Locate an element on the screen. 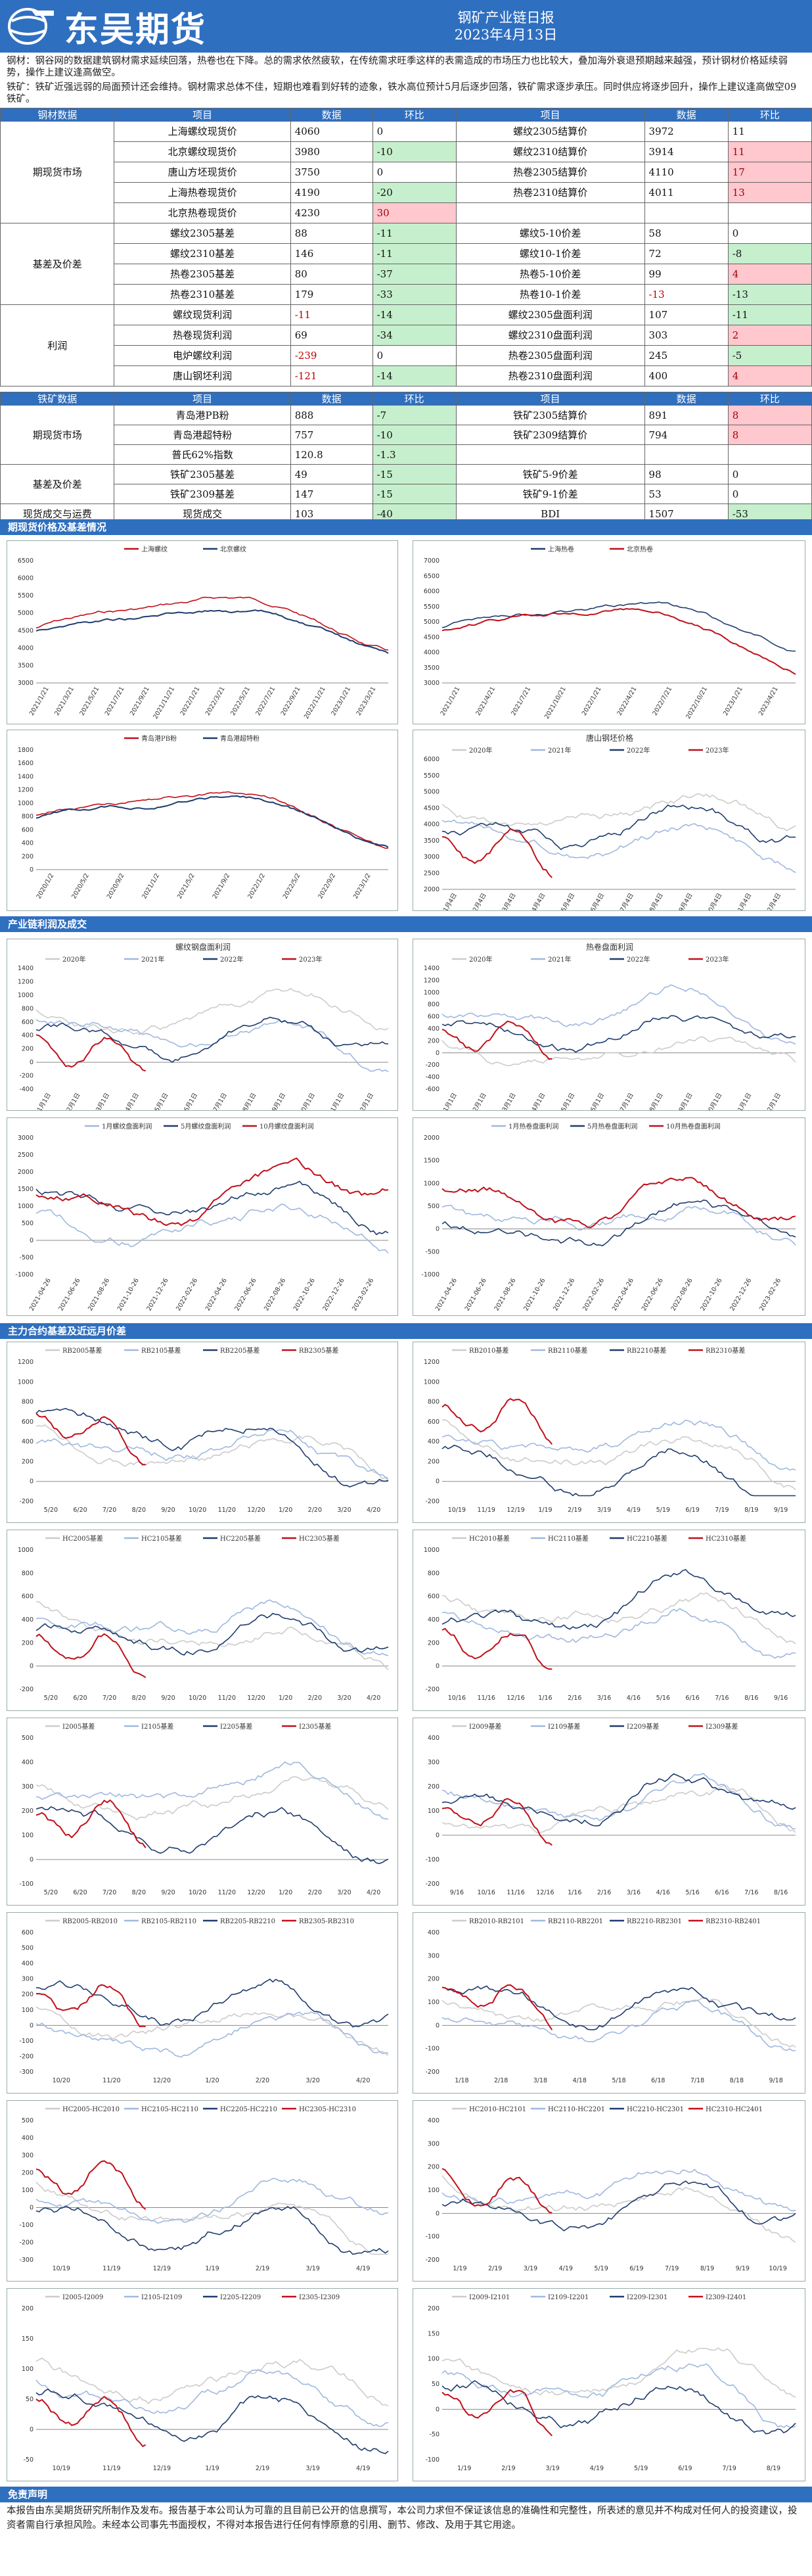 Image resolution: width=812 pixels, height=2576 pixels. x-tick-label: 11/16 is located at coordinates (515, 1892).